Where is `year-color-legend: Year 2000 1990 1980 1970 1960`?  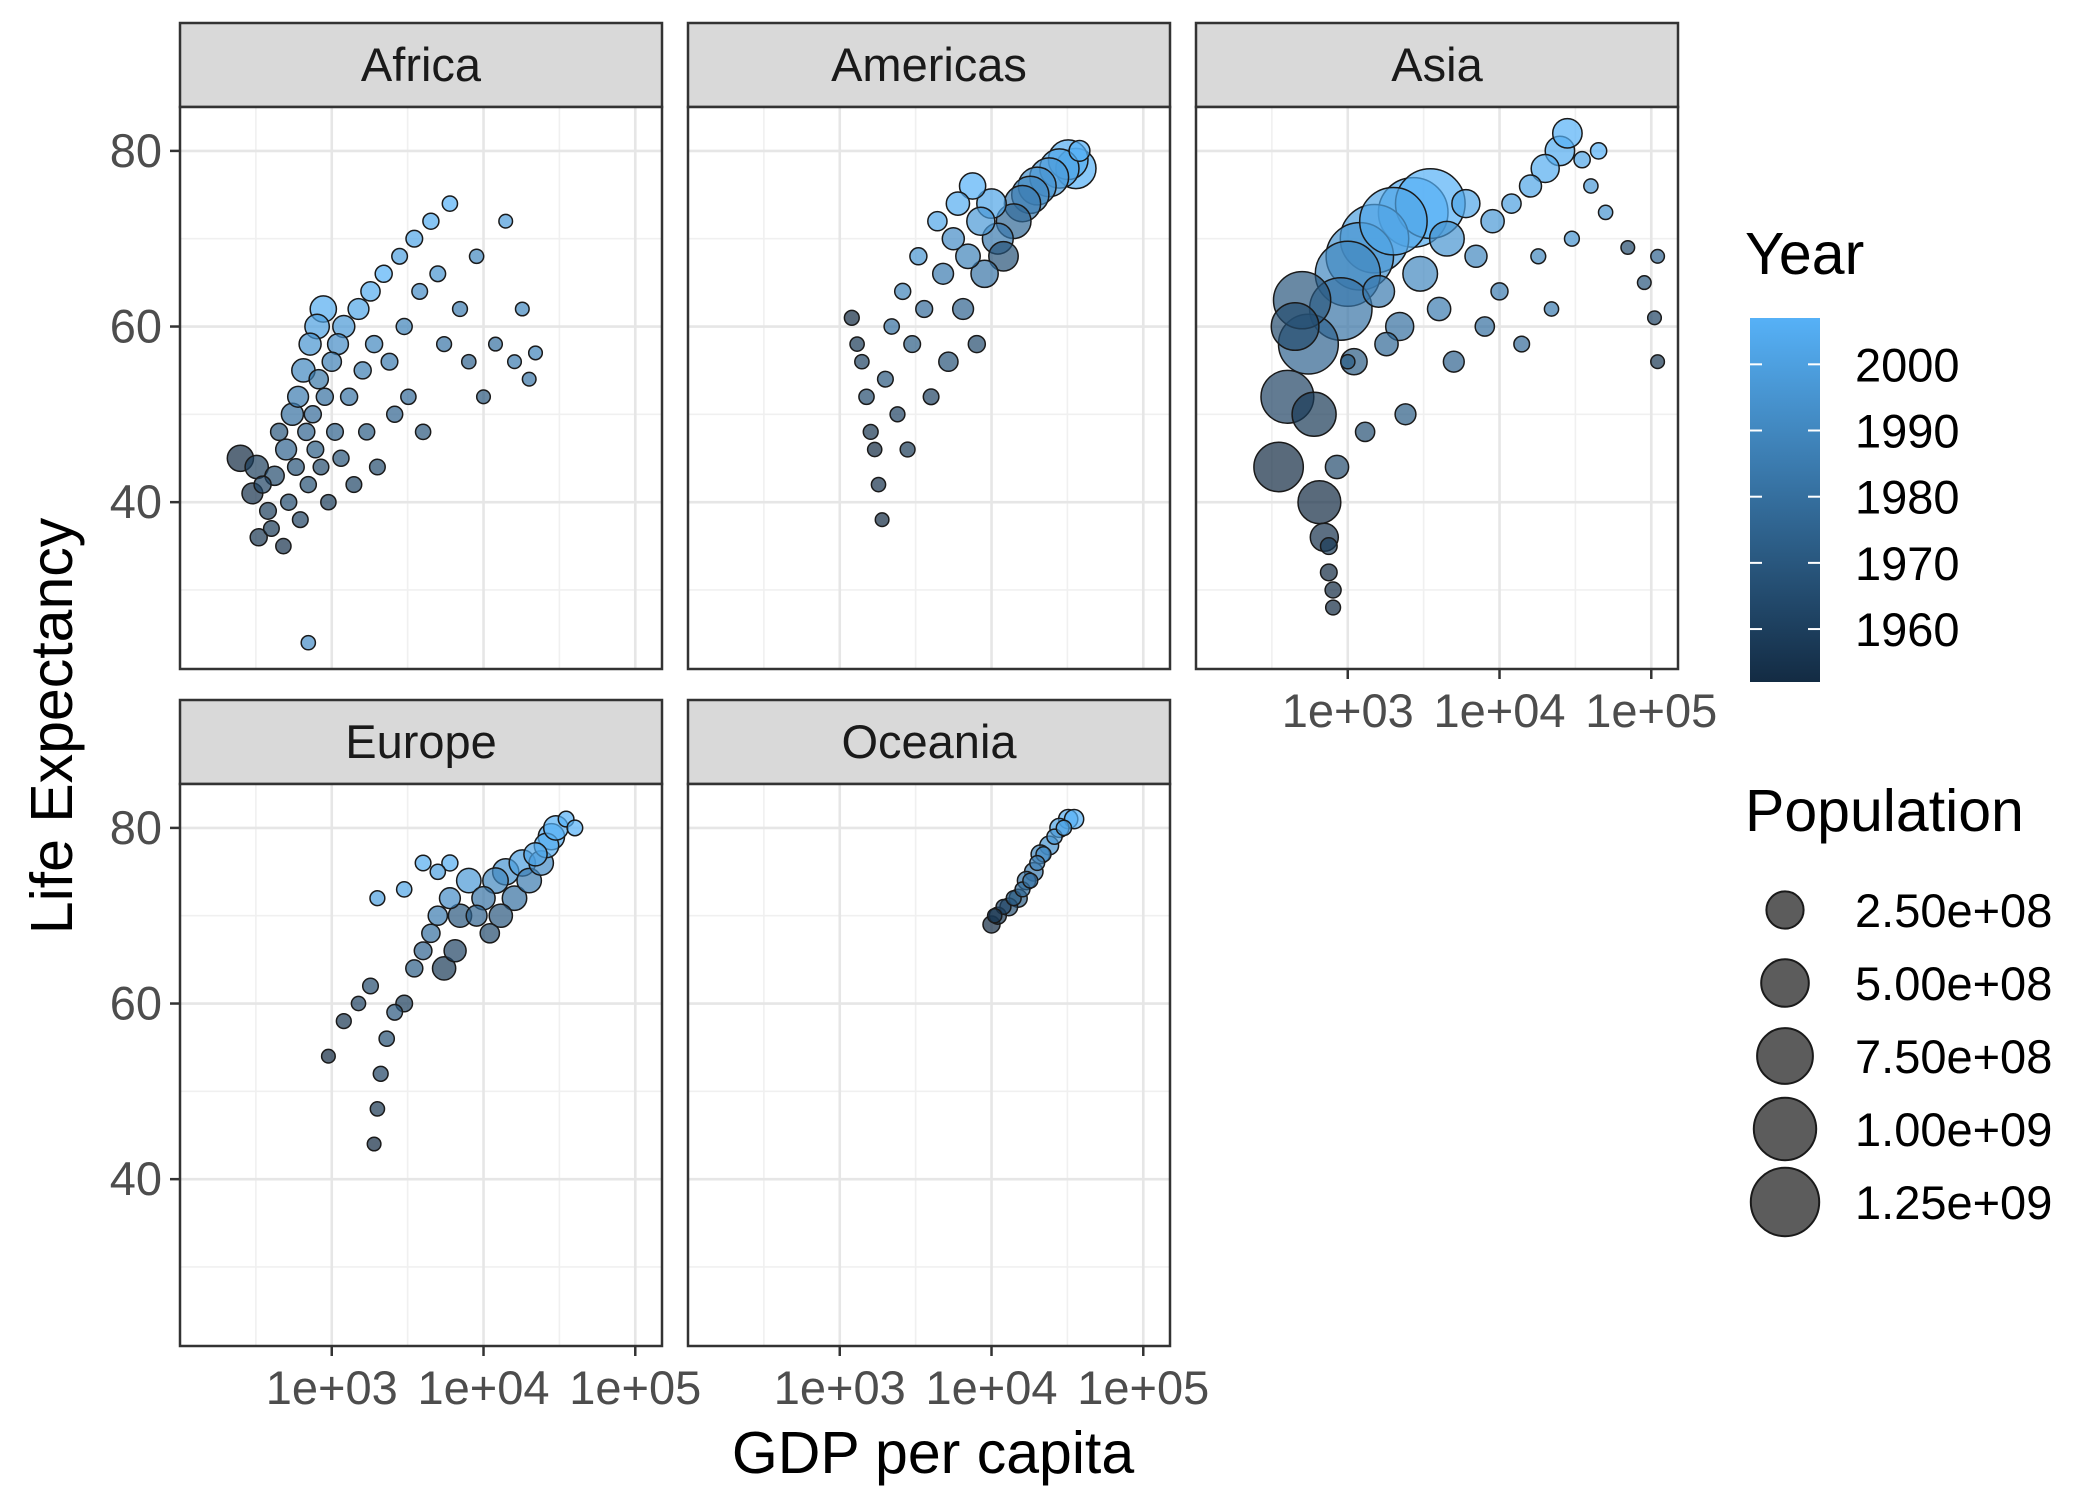 year-color-legend: Year 2000 1990 1980 1970 1960 is located at coordinates (1852, 451).